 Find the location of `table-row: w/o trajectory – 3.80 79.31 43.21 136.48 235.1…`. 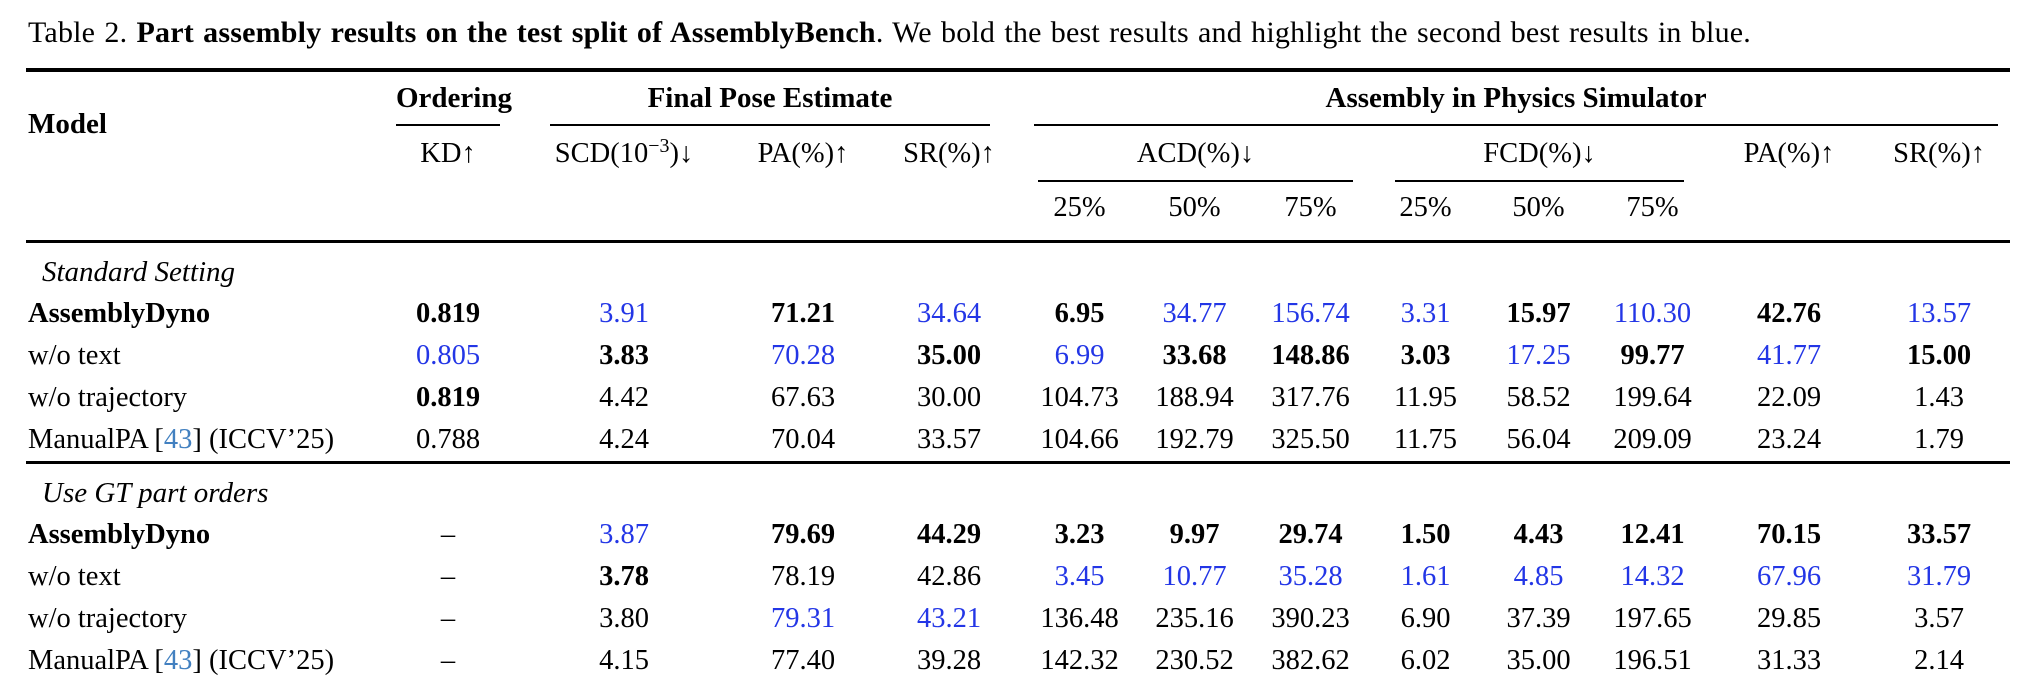

table-row: w/o trajectory – 3.80 79.31 43.21 136.48 235.1… is located at coordinates (1018, 619).